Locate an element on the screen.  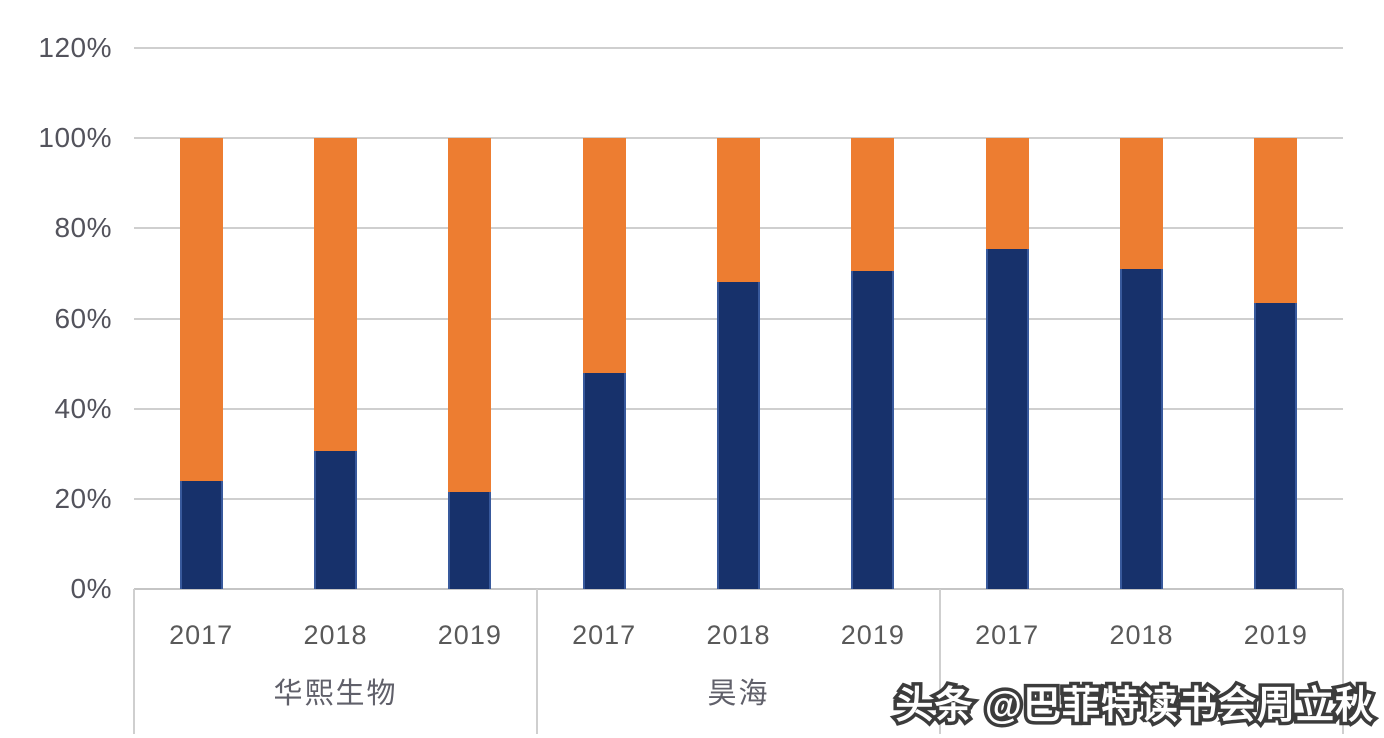
group-label: 昊海 is located at coordinates (738, 694).